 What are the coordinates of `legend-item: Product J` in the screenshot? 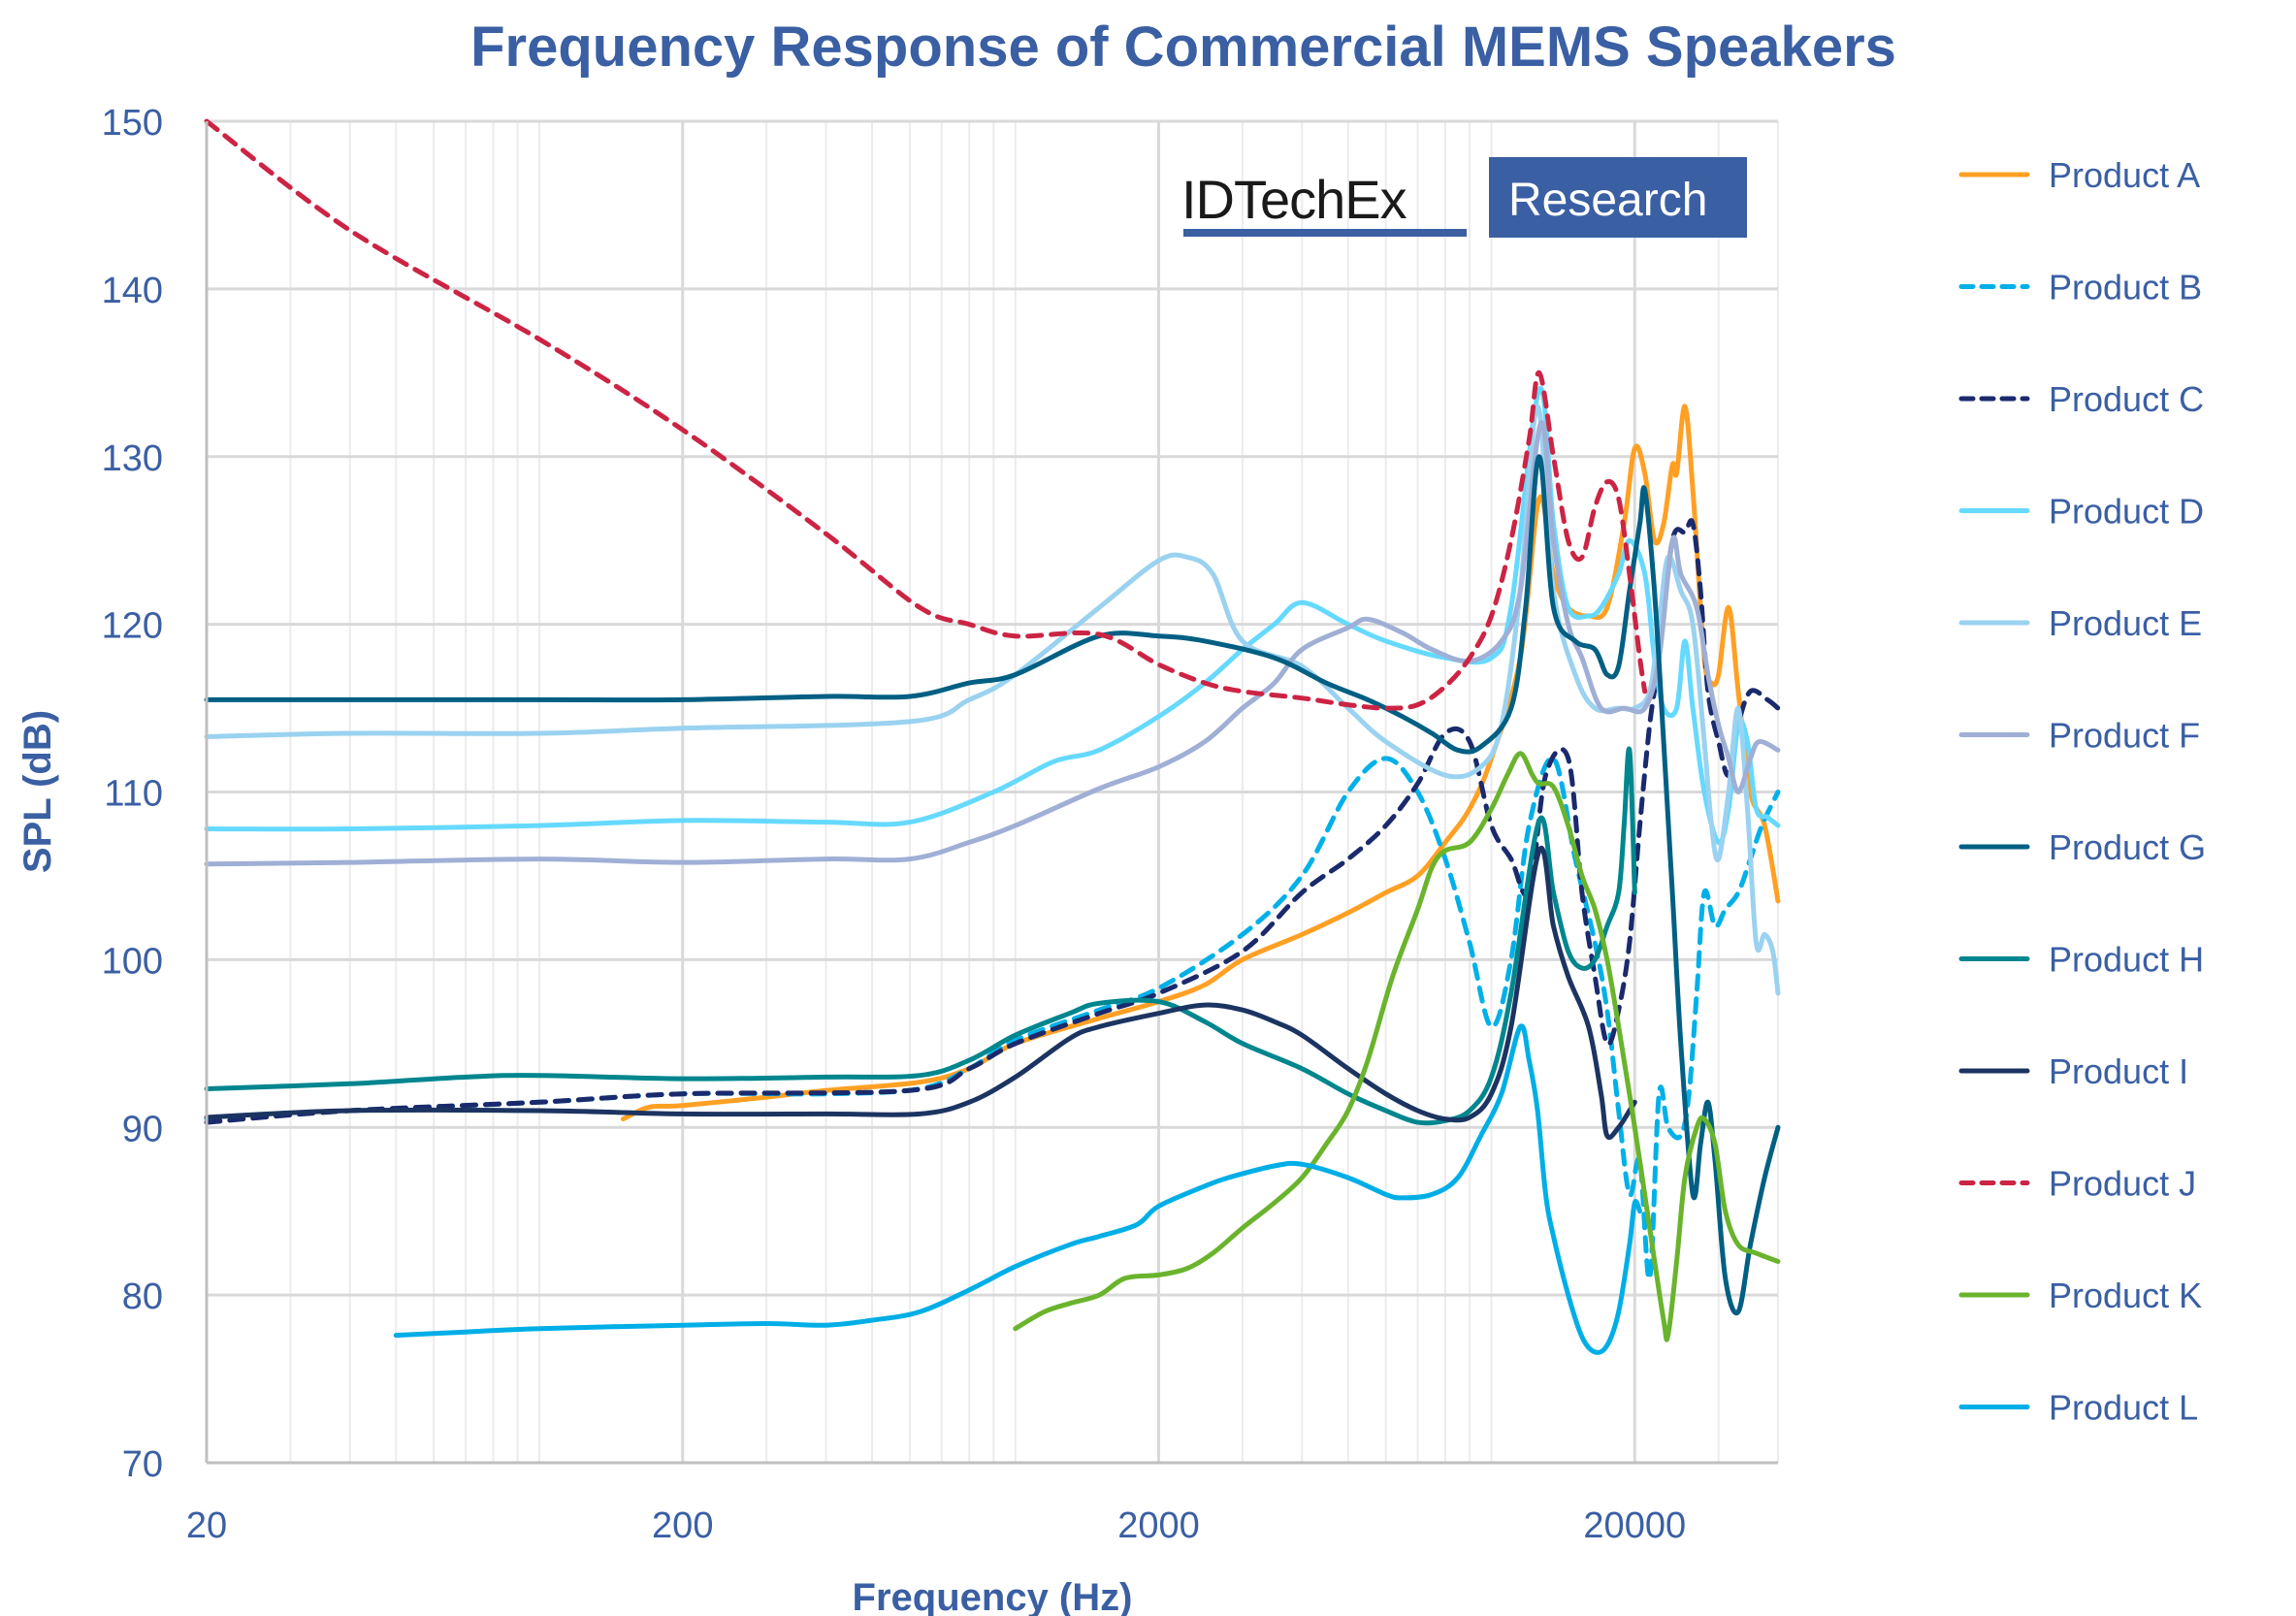 It's located at (2077, 1184).